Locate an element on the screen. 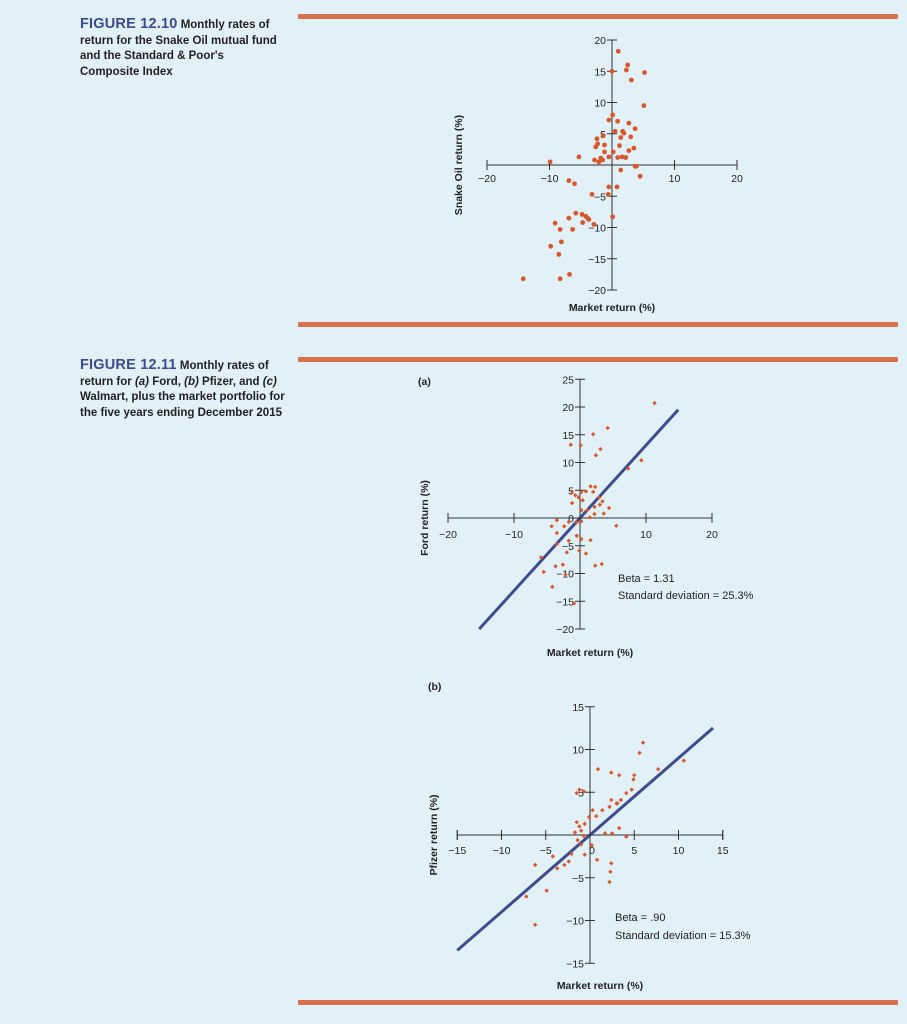  caption-panel-b: (b) is located at coordinates (191, 381).